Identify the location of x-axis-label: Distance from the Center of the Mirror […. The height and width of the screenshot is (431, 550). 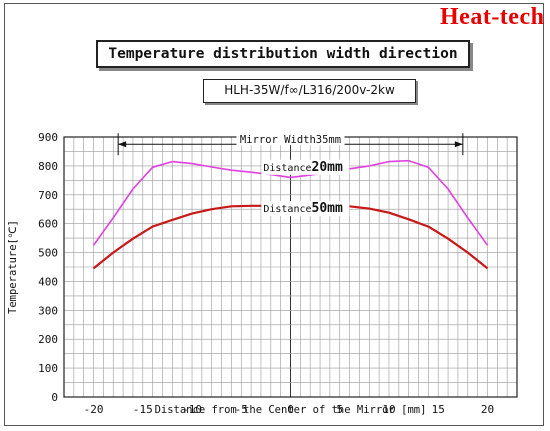
(291, 410).